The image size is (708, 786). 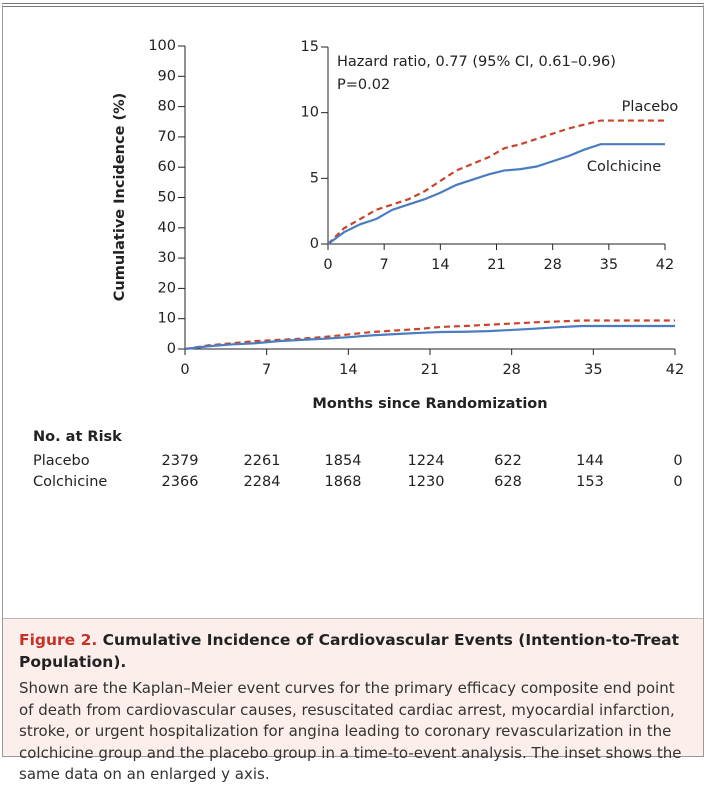 I want to click on y-axis-label: Cumulative Incidence (%), so click(x=120, y=197).